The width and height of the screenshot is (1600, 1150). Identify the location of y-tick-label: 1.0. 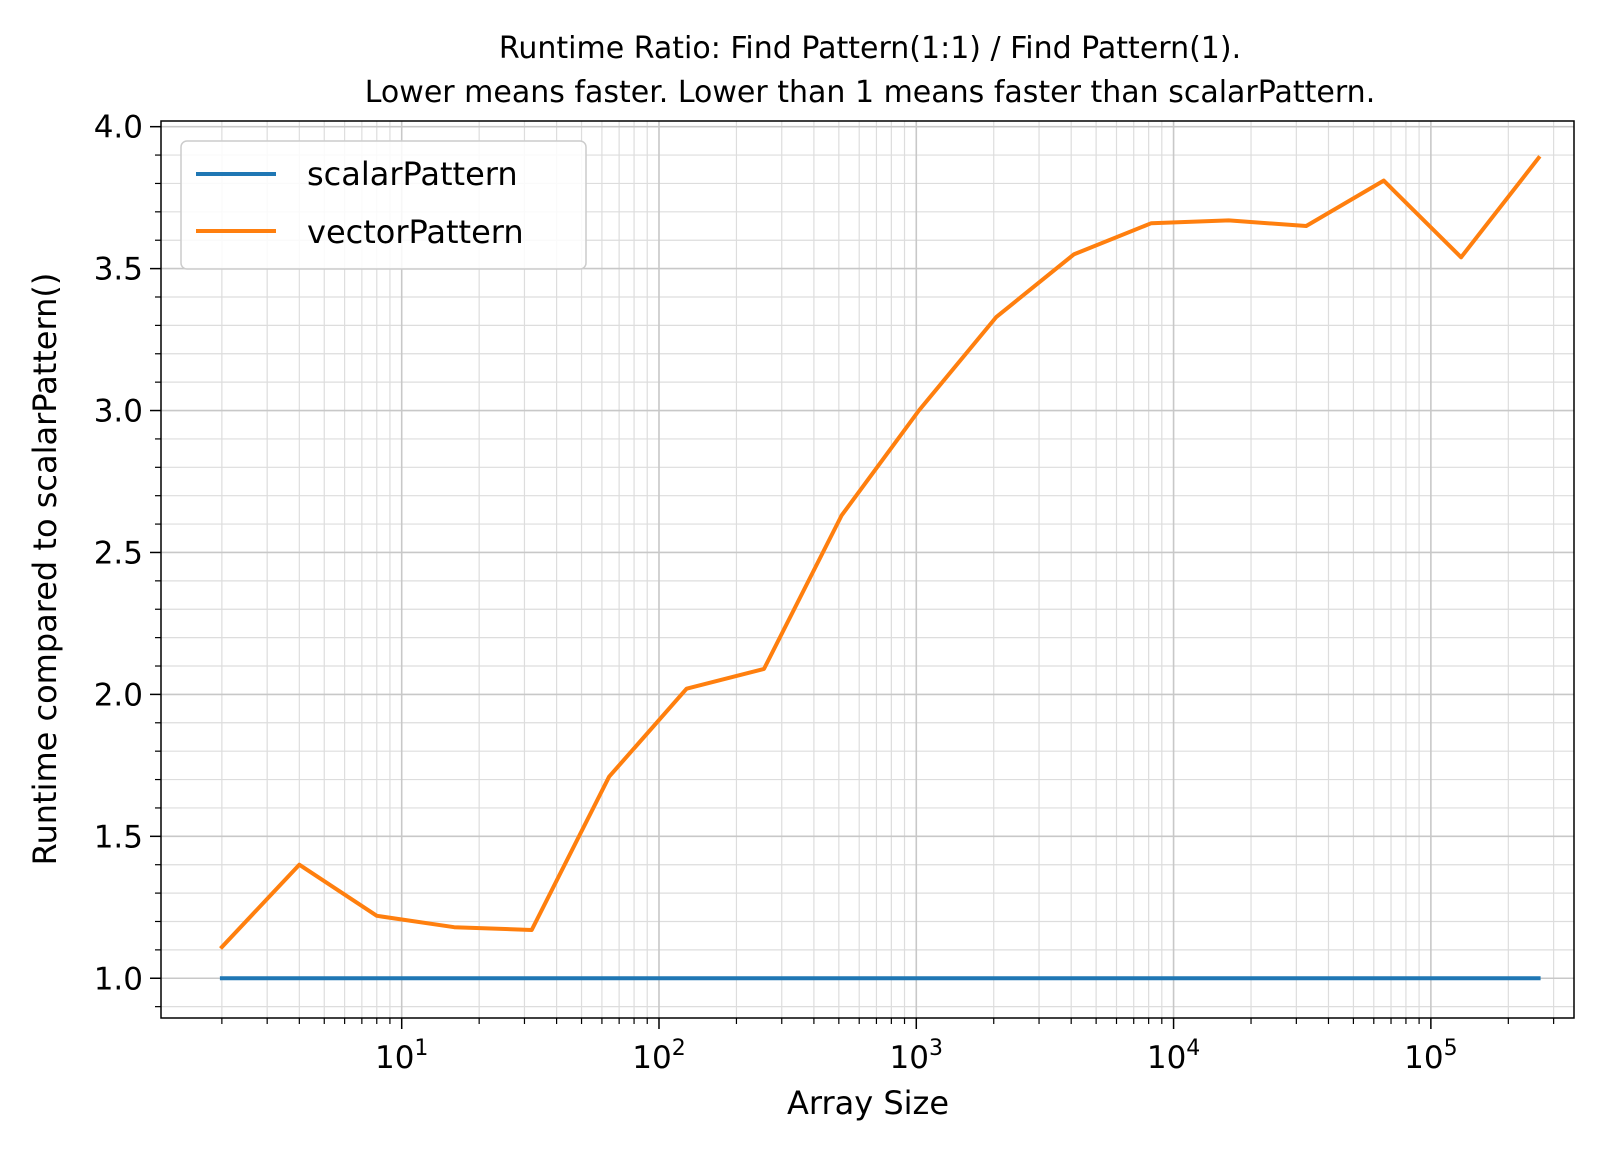
(118, 979).